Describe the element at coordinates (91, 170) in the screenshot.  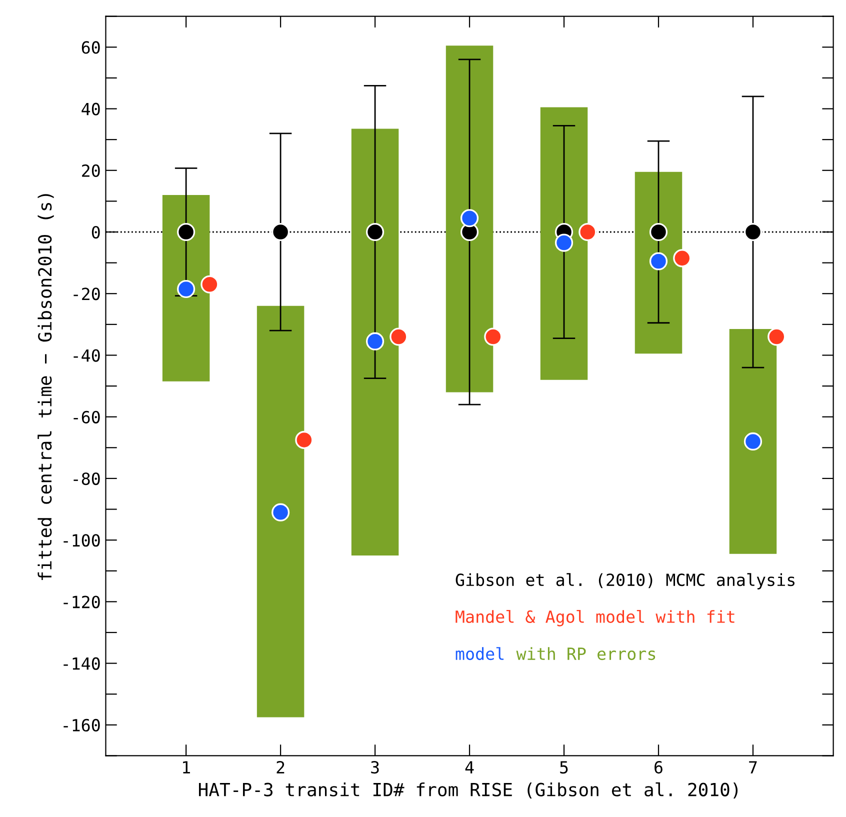
I see `y-tick-label: 20` at that location.